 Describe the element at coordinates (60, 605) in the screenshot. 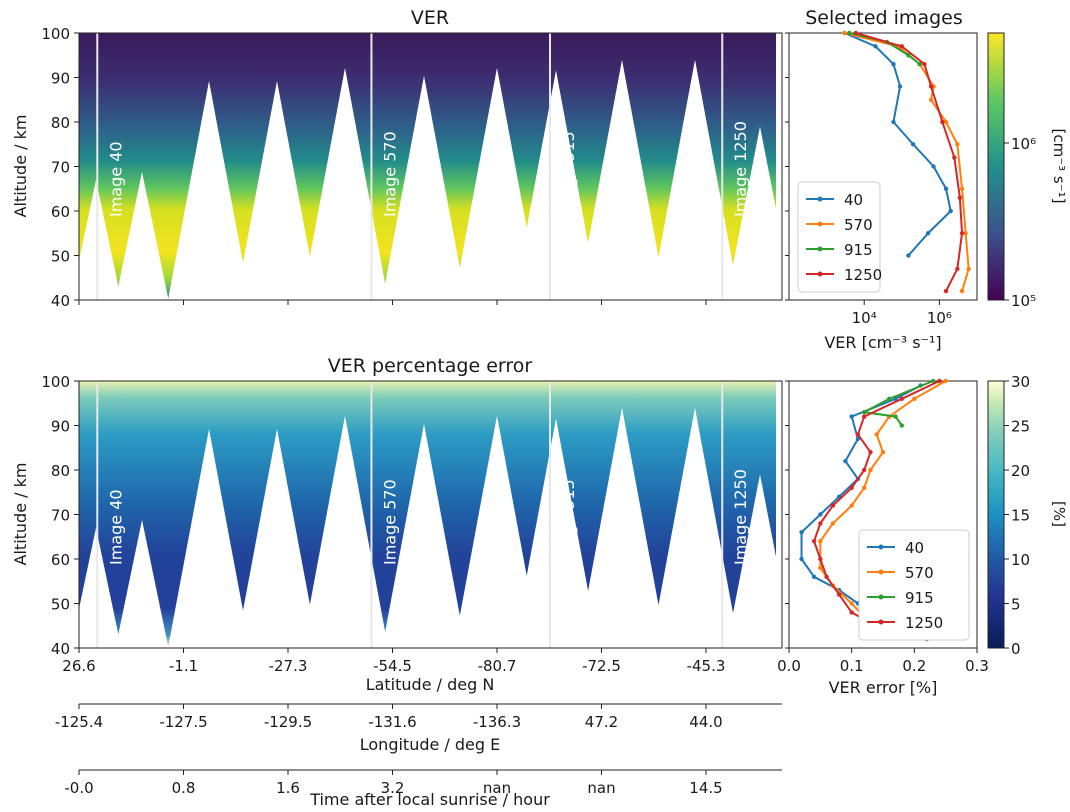

I see `y-tick-label: 50` at that location.